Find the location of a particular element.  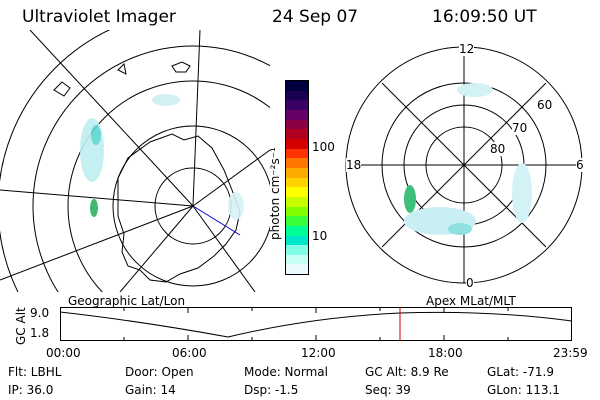

instrument-title: Ultraviolet Imager is located at coordinates (99, 17).